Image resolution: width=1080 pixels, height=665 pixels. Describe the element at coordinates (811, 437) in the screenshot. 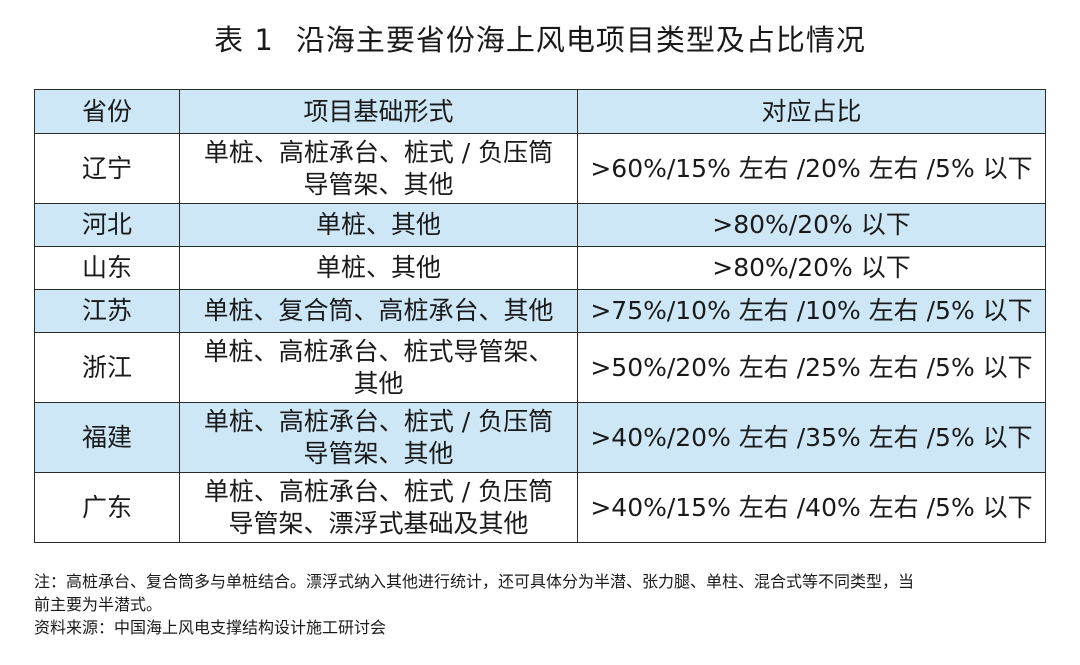

I see `ratio-cell: >40%/20% 左右 /35% 左右 /5% 以下` at that location.